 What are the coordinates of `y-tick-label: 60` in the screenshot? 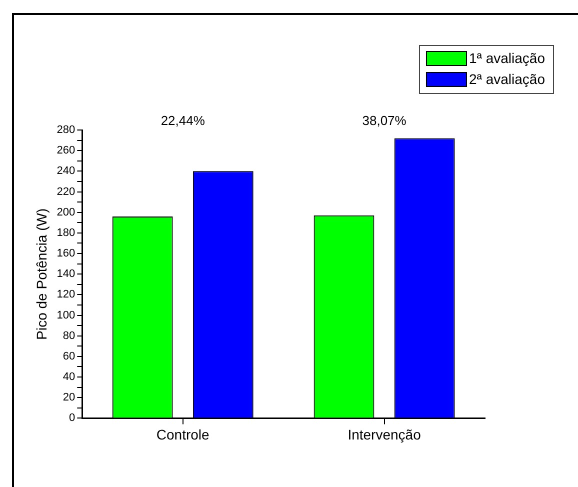 It's located at (69, 356).